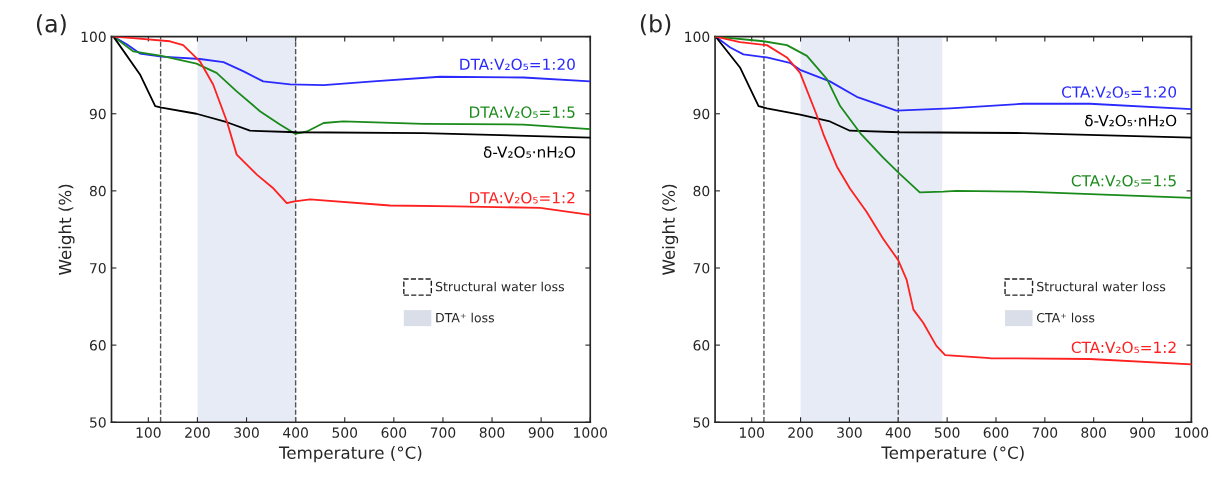 This screenshot has height=482, width=1212. I want to click on series-label: DTA:V₂O₅=1:5, so click(522, 112).